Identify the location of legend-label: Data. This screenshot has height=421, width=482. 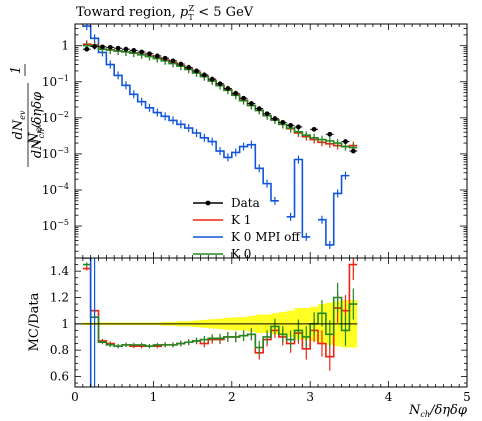
(245, 203).